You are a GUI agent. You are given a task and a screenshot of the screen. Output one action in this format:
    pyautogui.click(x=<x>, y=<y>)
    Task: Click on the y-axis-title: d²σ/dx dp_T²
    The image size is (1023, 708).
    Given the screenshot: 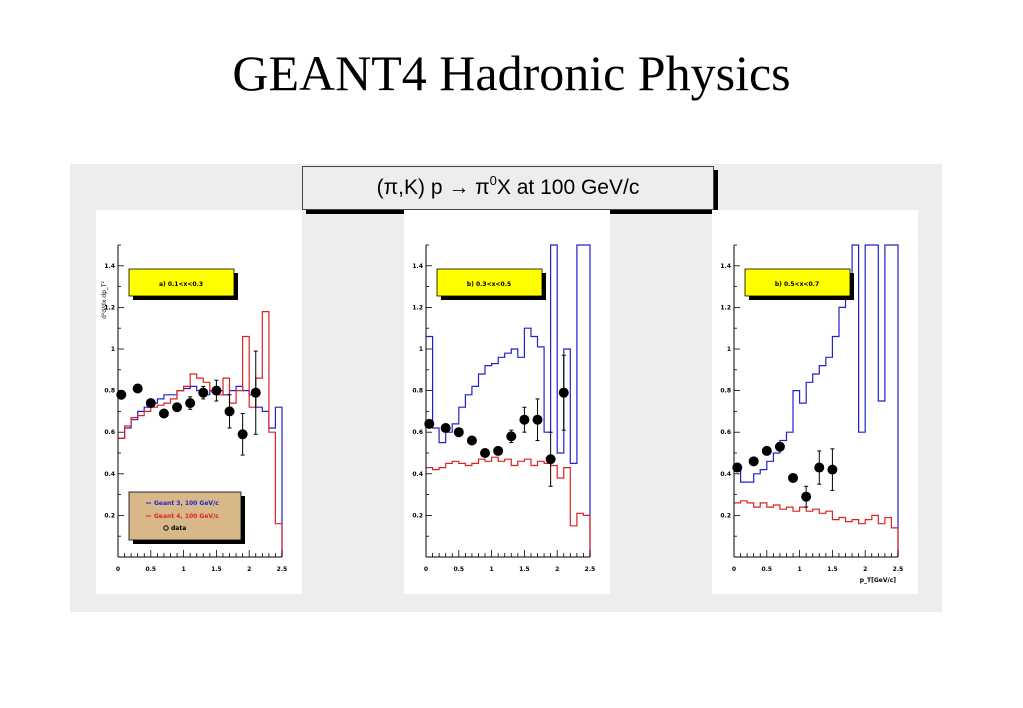 What is the action you would take?
    pyautogui.click(x=104, y=299)
    